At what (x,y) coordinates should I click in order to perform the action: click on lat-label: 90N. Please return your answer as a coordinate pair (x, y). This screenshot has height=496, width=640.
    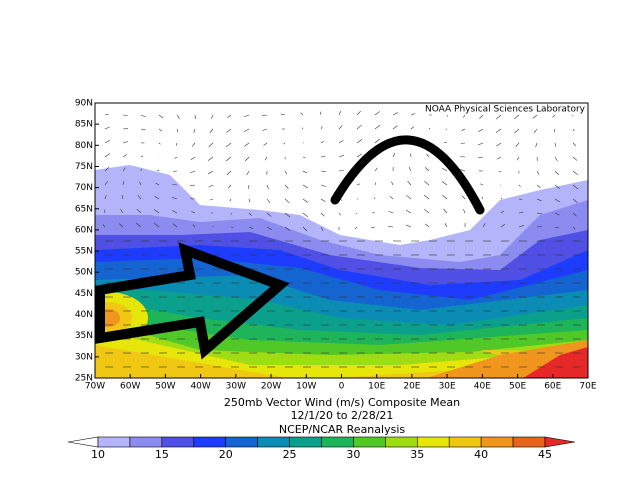
    Looking at the image, I should click on (84, 104).